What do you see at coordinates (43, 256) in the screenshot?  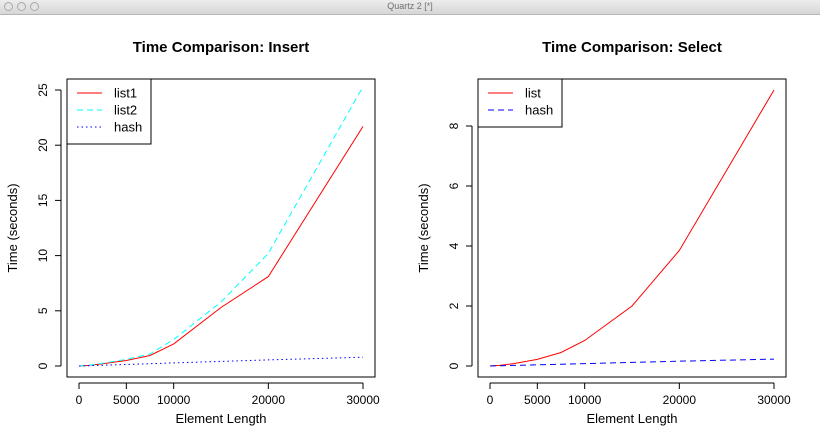 I see `y-tick-label: 10` at bounding box center [43, 256].